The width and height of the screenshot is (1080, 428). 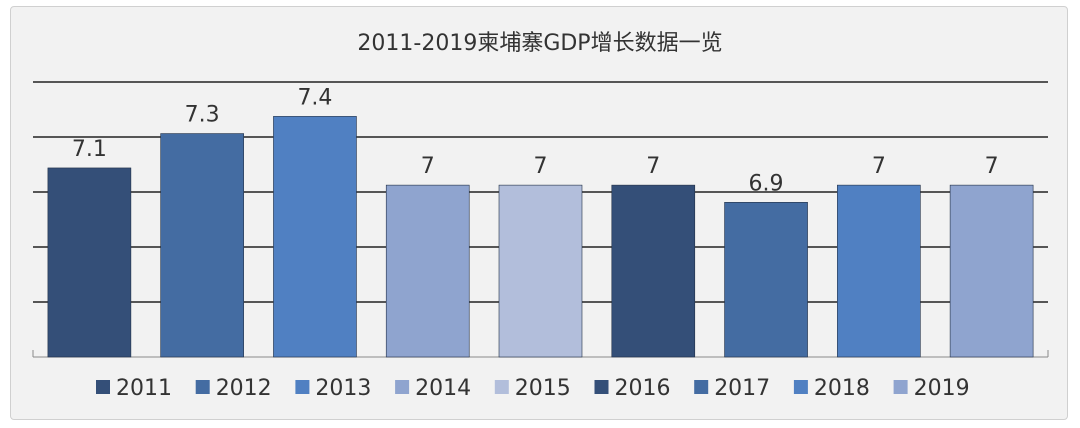 I want to click on bar-2014, so click(x=427, y=271).